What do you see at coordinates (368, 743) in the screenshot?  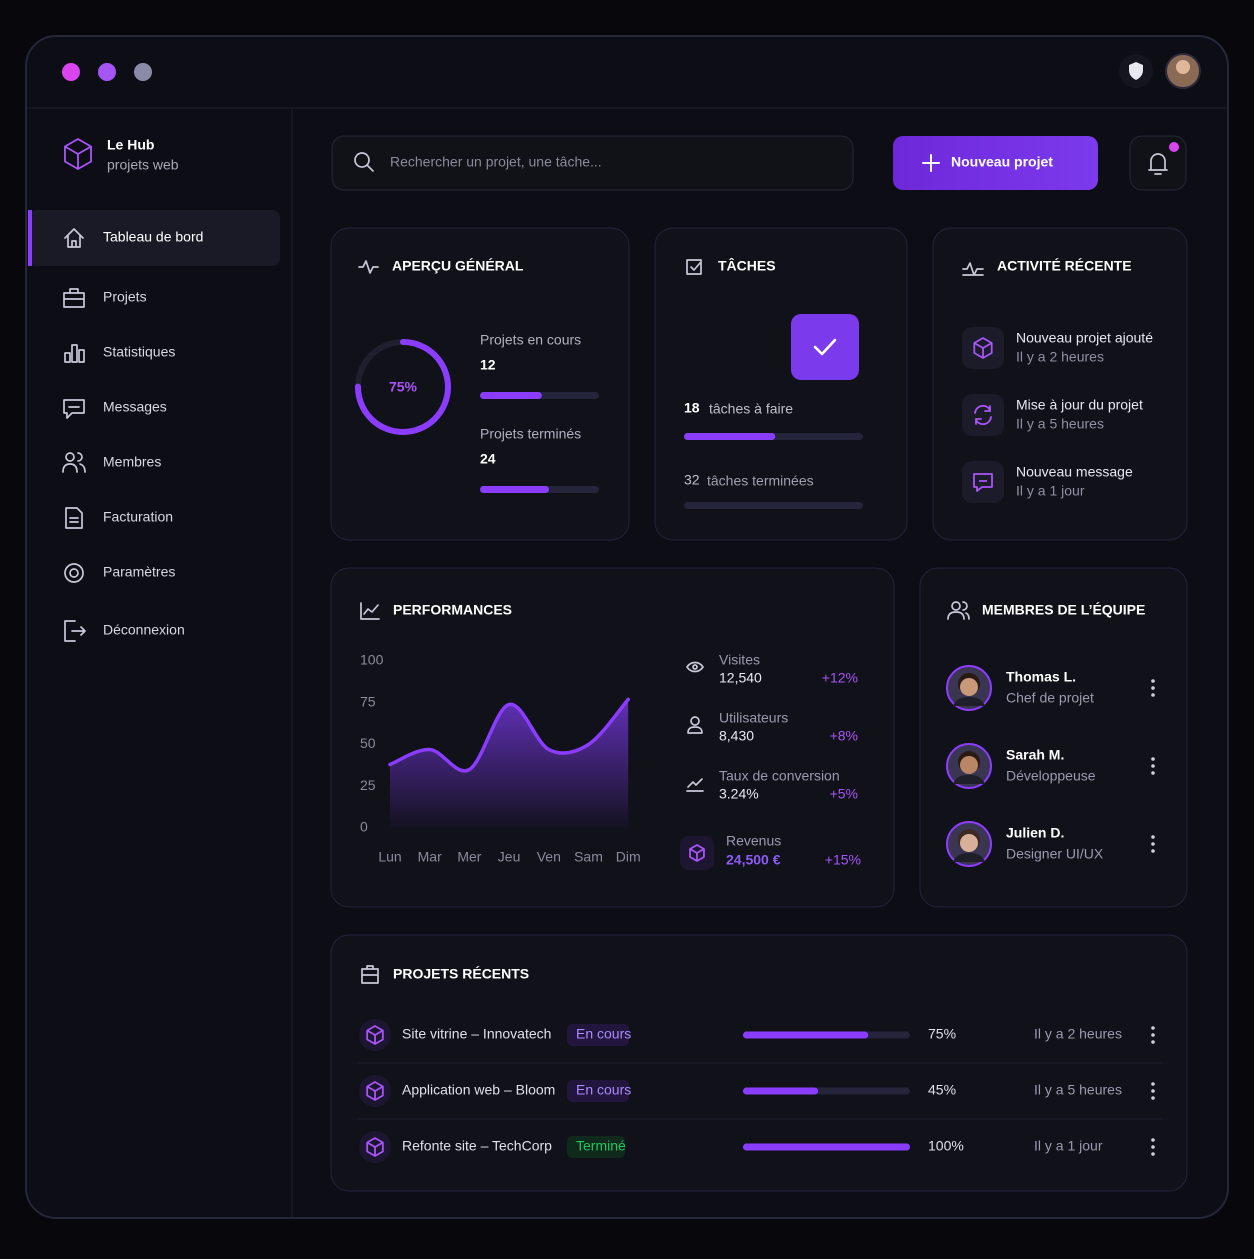 I see `y-tick-label: 50` at bounding box center [368, 743].